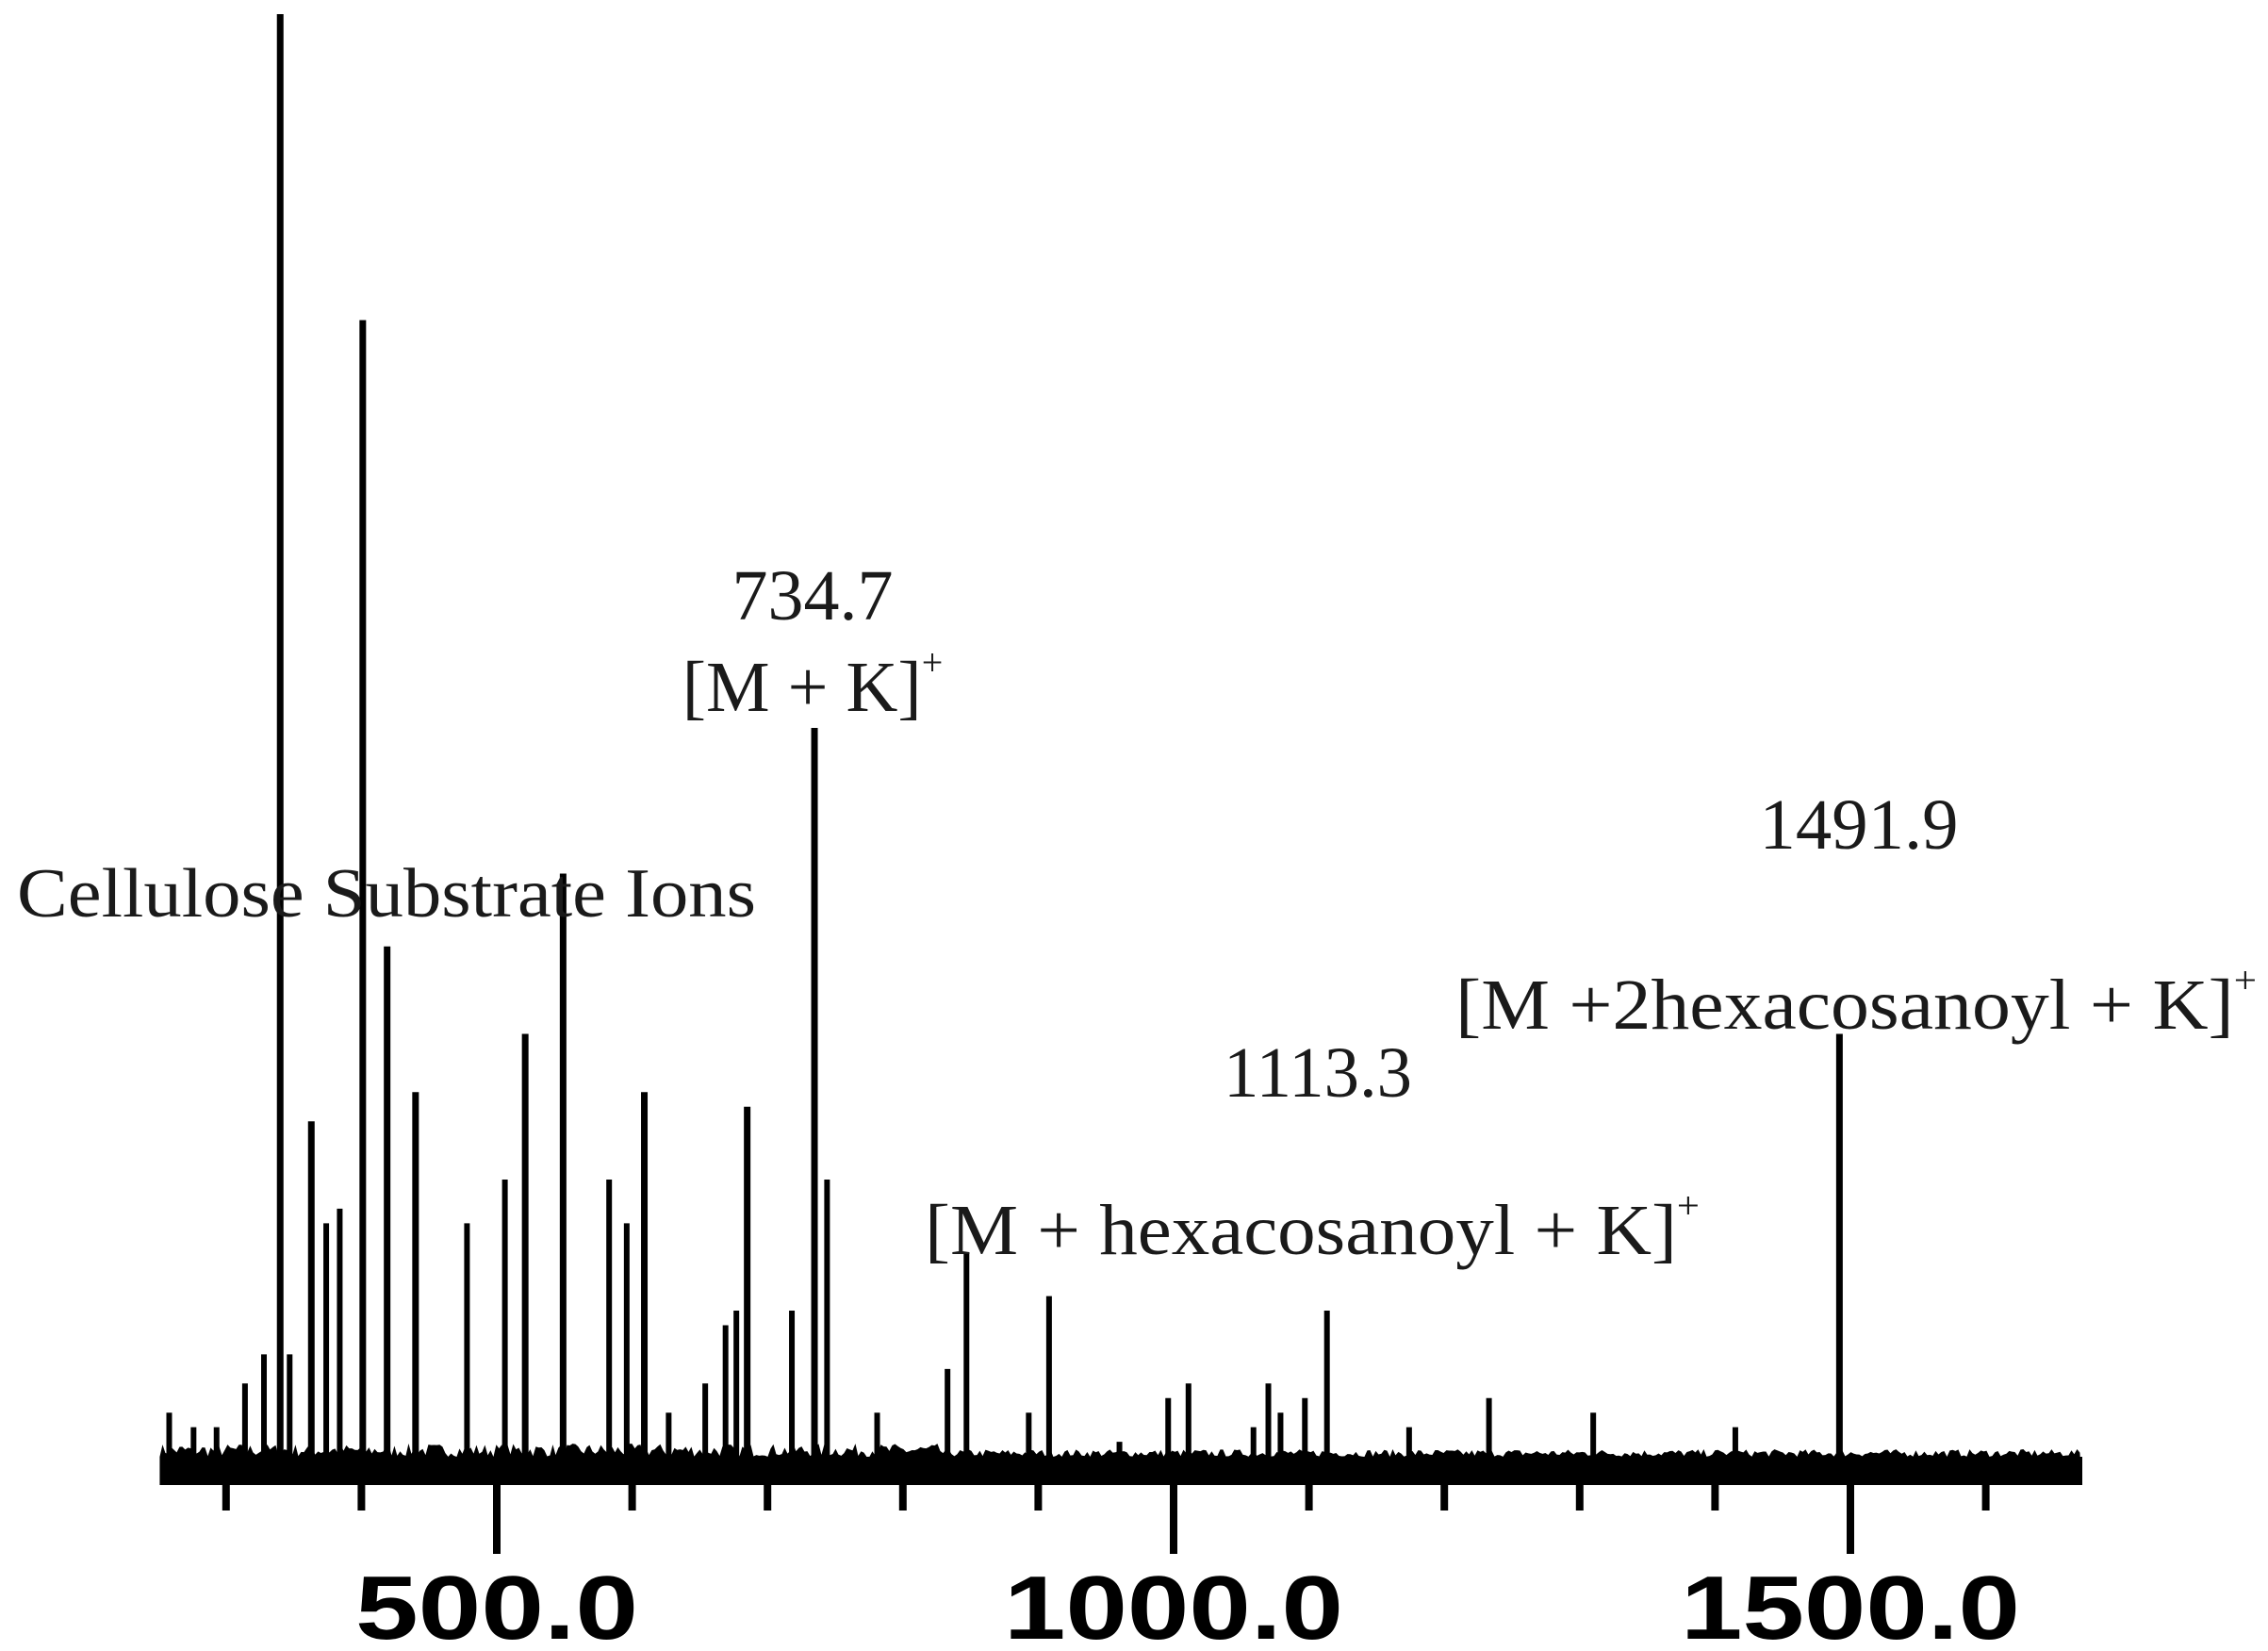  Describe the element at coordinates (1689, 1206) in the screenshot. I see `peak-1113-charge: +` at that location.